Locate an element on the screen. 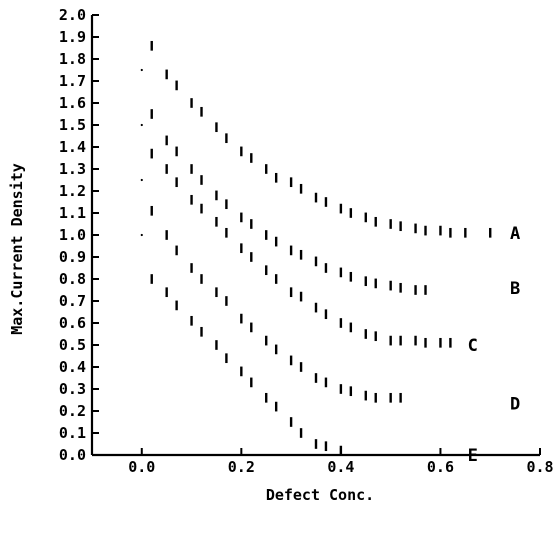 Image resolution: width=558 pixels, height=537 pixels. y-tick-label: 1.1 is located at coordinates (72, 213).